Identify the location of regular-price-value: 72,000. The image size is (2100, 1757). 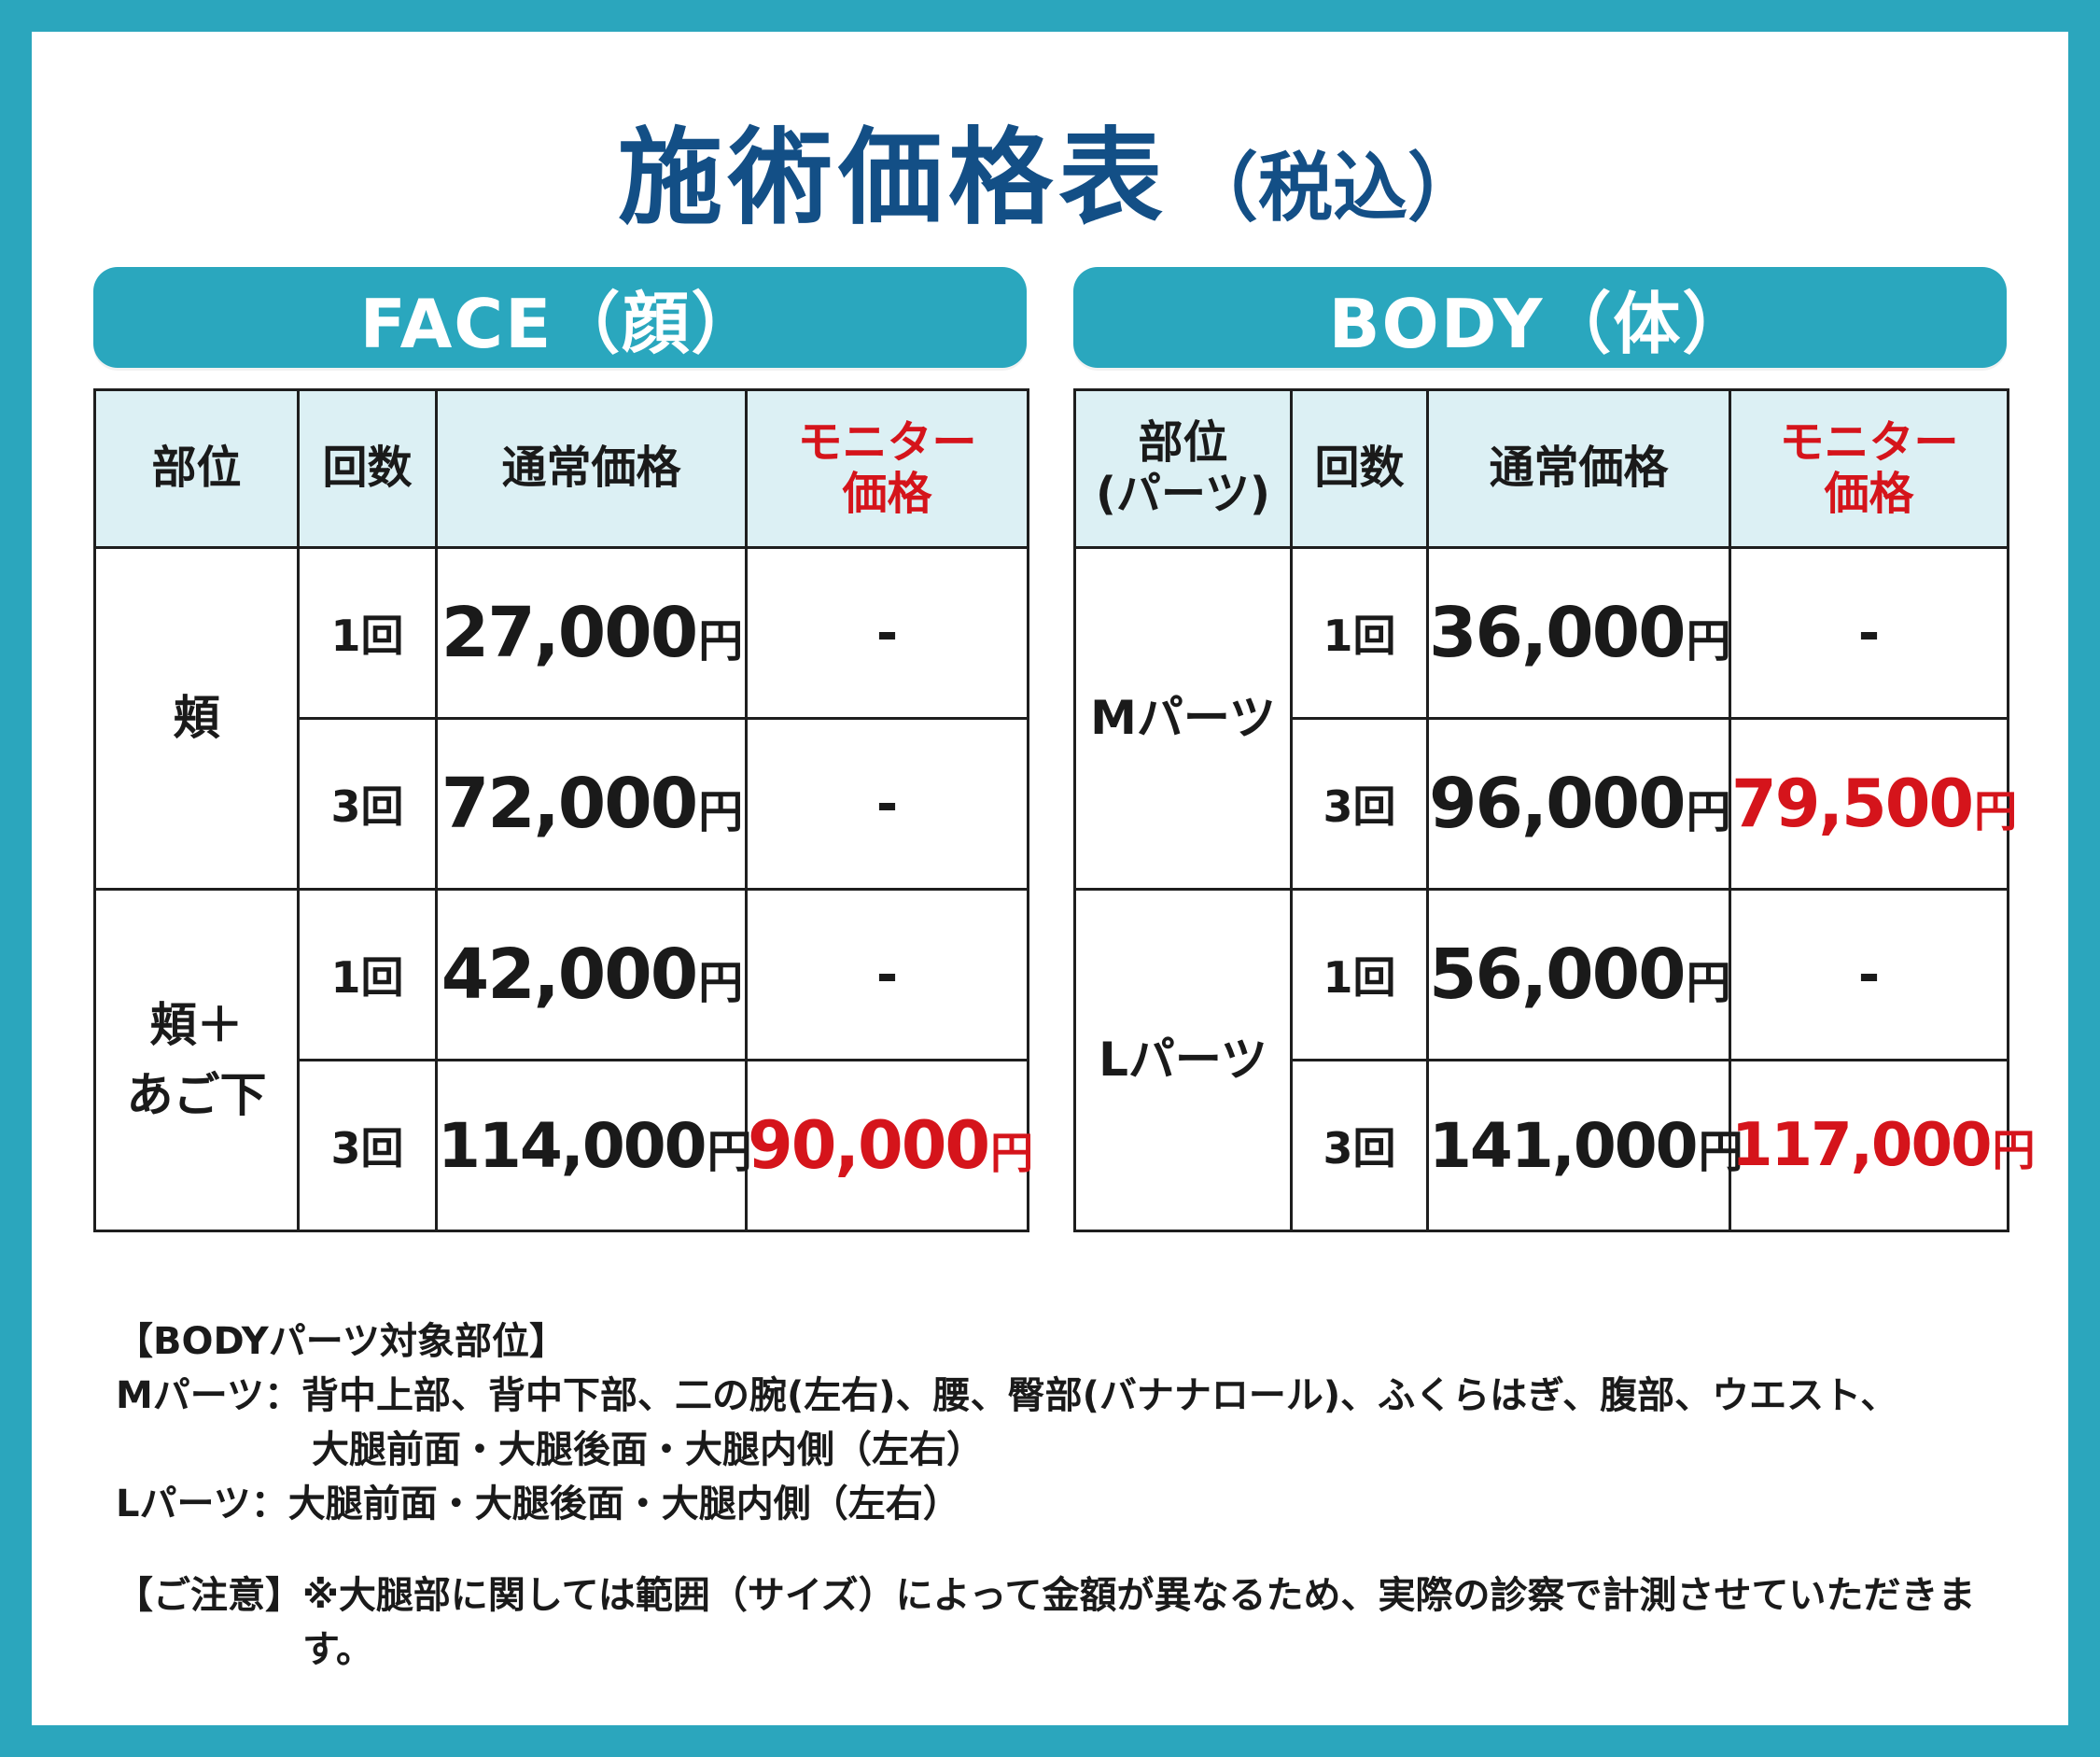
(570, 804).